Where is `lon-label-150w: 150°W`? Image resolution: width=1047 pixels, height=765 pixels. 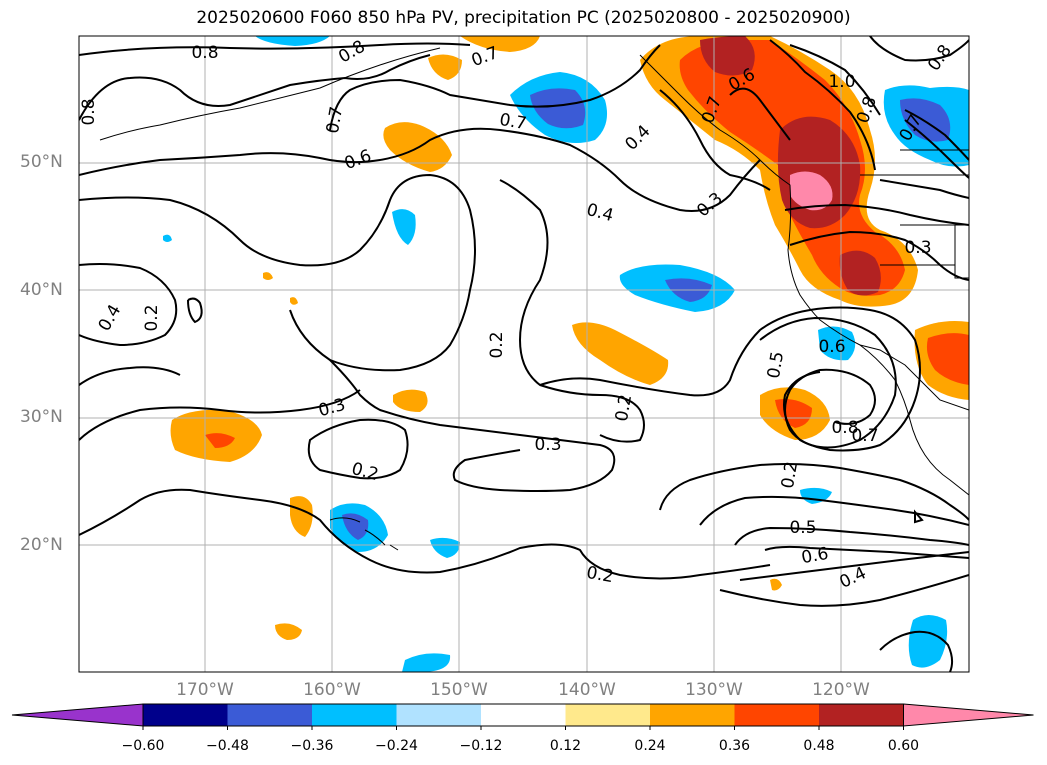
lon-label-150w: 150°W is located at coordinates (459, 690).